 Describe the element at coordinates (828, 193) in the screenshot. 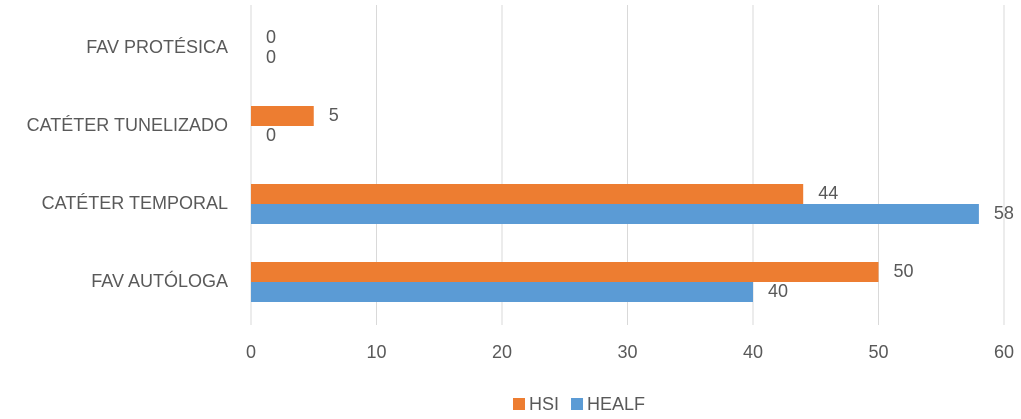

I see `value-label: 44` at that location.